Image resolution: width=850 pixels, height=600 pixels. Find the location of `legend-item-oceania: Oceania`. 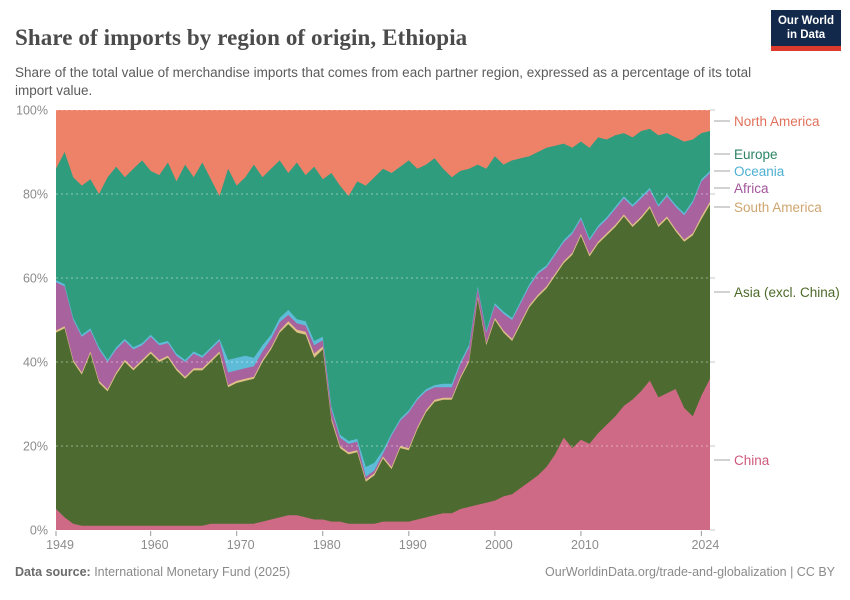

legend-item-oceania: Oceania is located at coordinates (759, 171).